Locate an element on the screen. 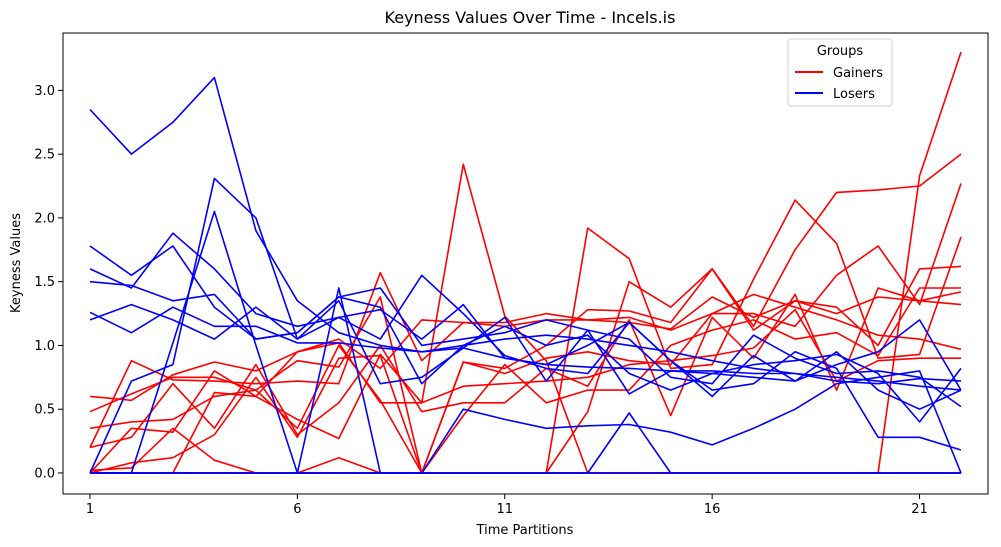 This screenshot has height=547, width=1001. y-axis-label: Keyness Values is located at coordinates (16, 263).